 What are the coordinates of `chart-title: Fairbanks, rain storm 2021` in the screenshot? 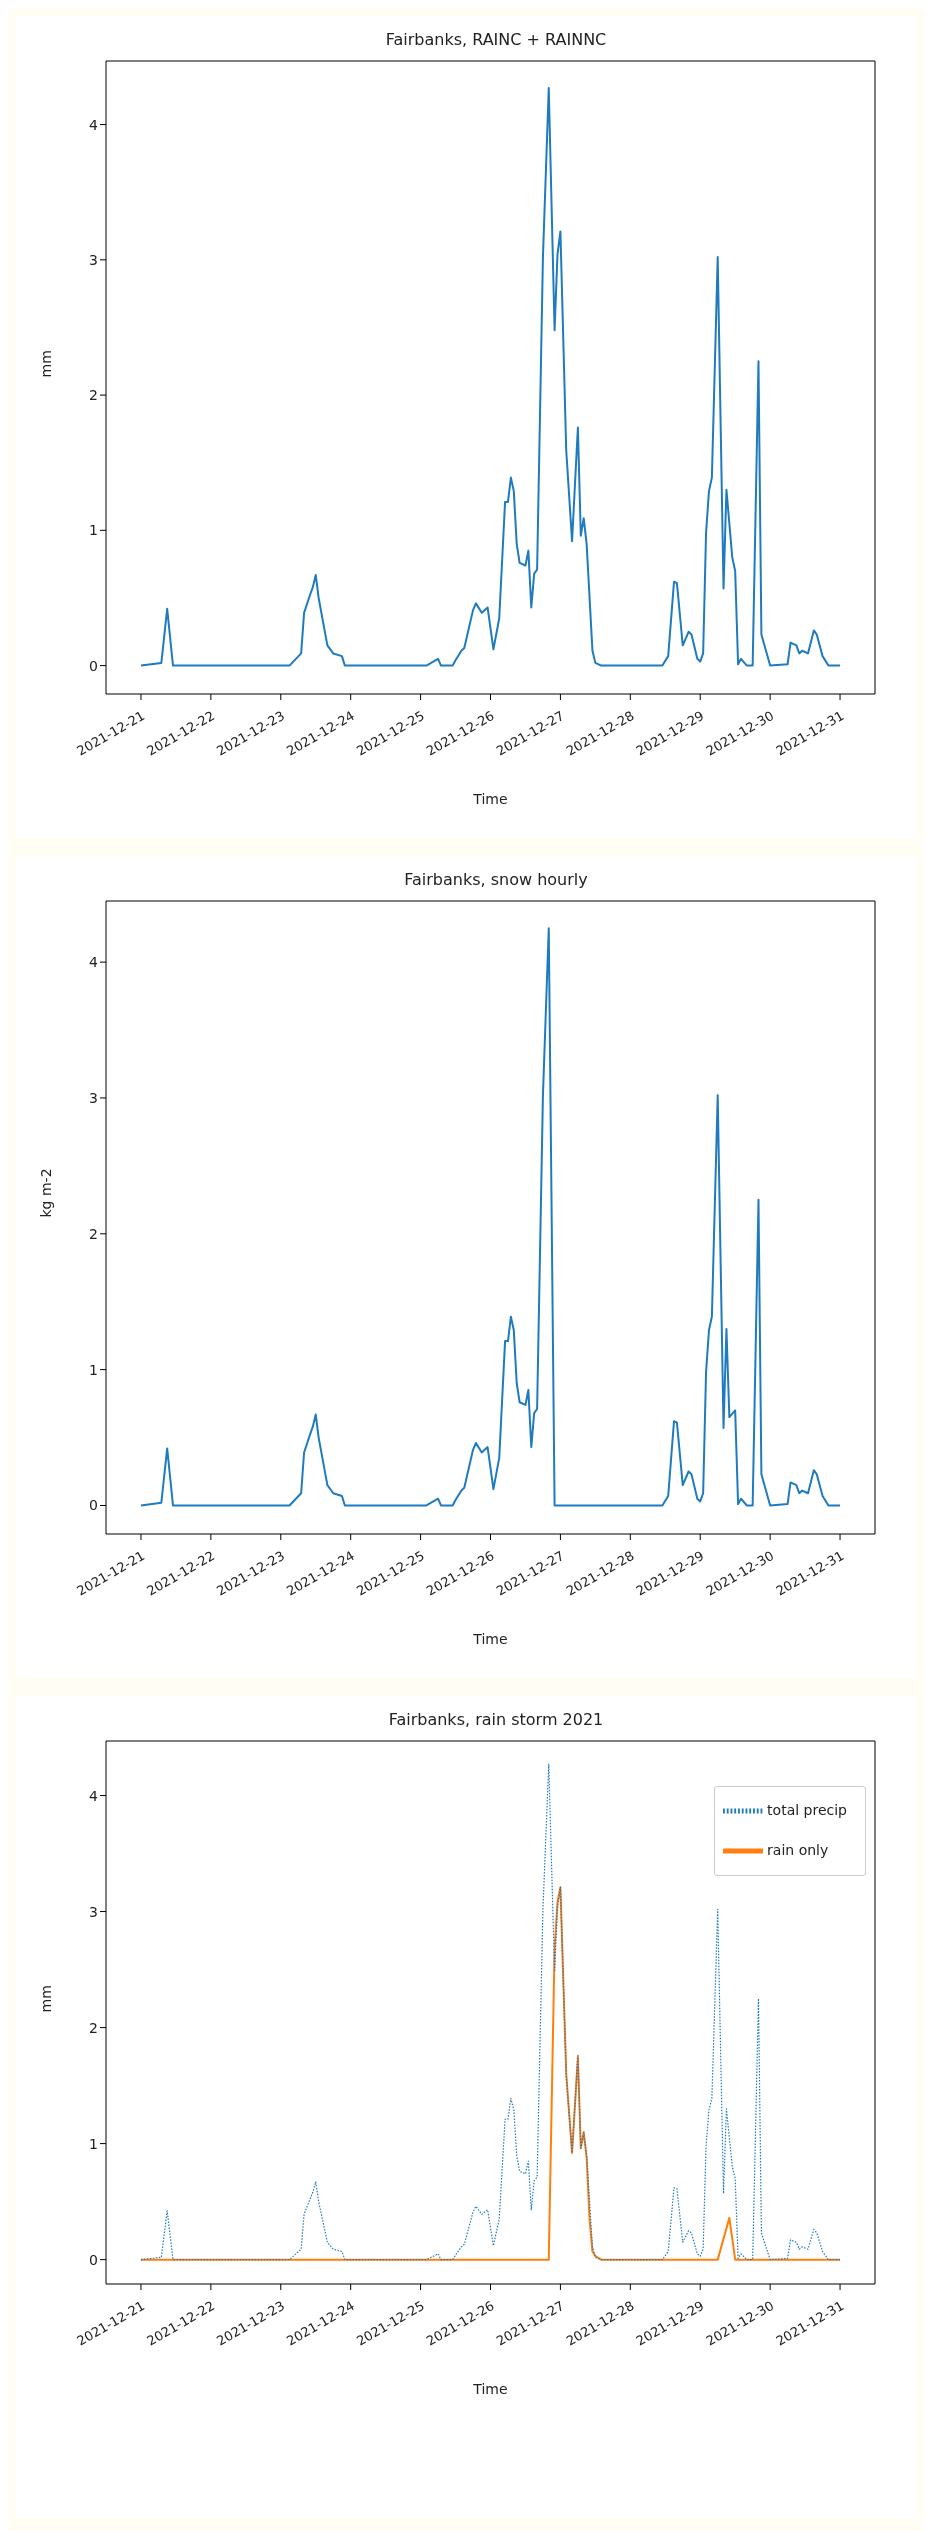 It's located at (496, 1720).